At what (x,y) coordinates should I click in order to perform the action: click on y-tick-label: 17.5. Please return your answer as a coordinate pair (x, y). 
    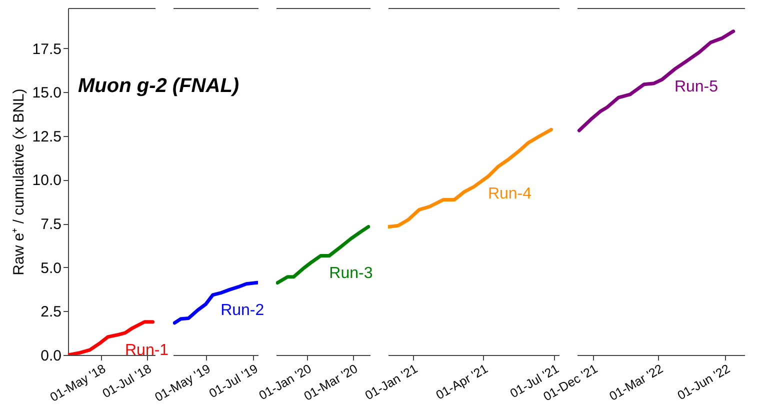
    Looking at the image, I should click on (47, 49).